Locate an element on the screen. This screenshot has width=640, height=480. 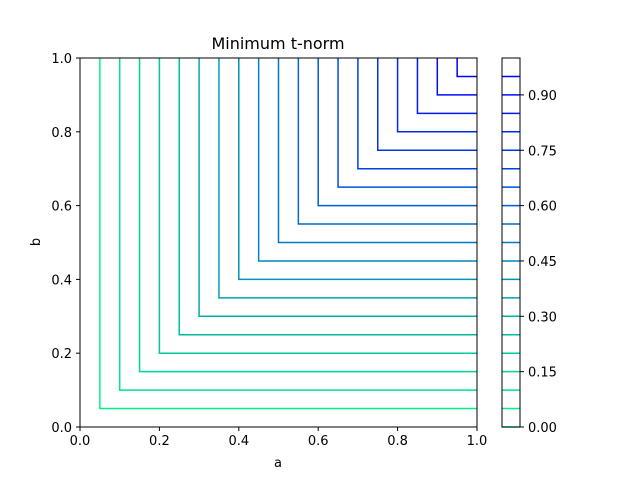
colorbar-frame is located at coordinates (511, 242).